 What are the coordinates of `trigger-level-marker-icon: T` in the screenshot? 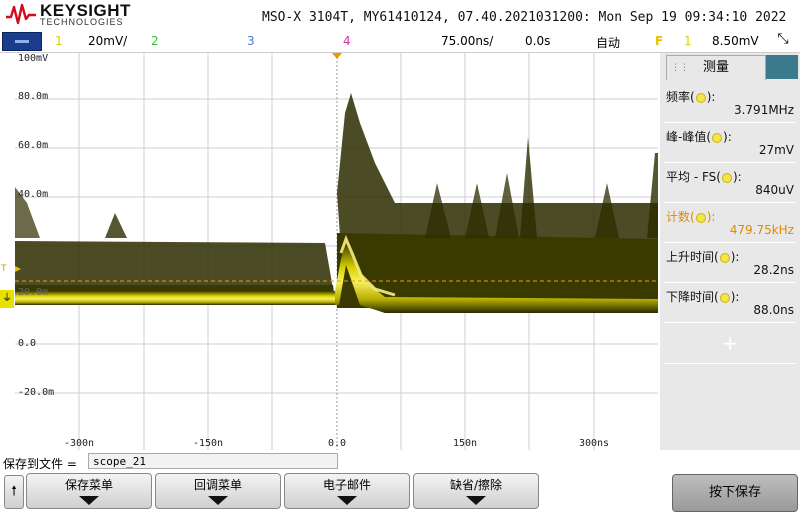 It's located at (4, 269).